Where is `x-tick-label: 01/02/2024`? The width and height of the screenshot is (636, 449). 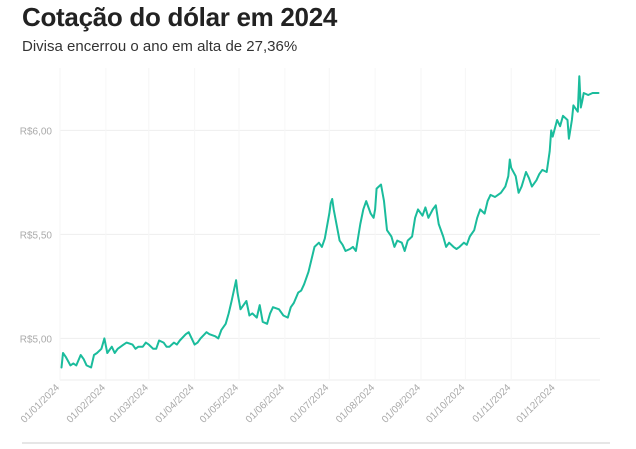
x-tick-label: 01/02/2024 is located at coordinates (86, 403).